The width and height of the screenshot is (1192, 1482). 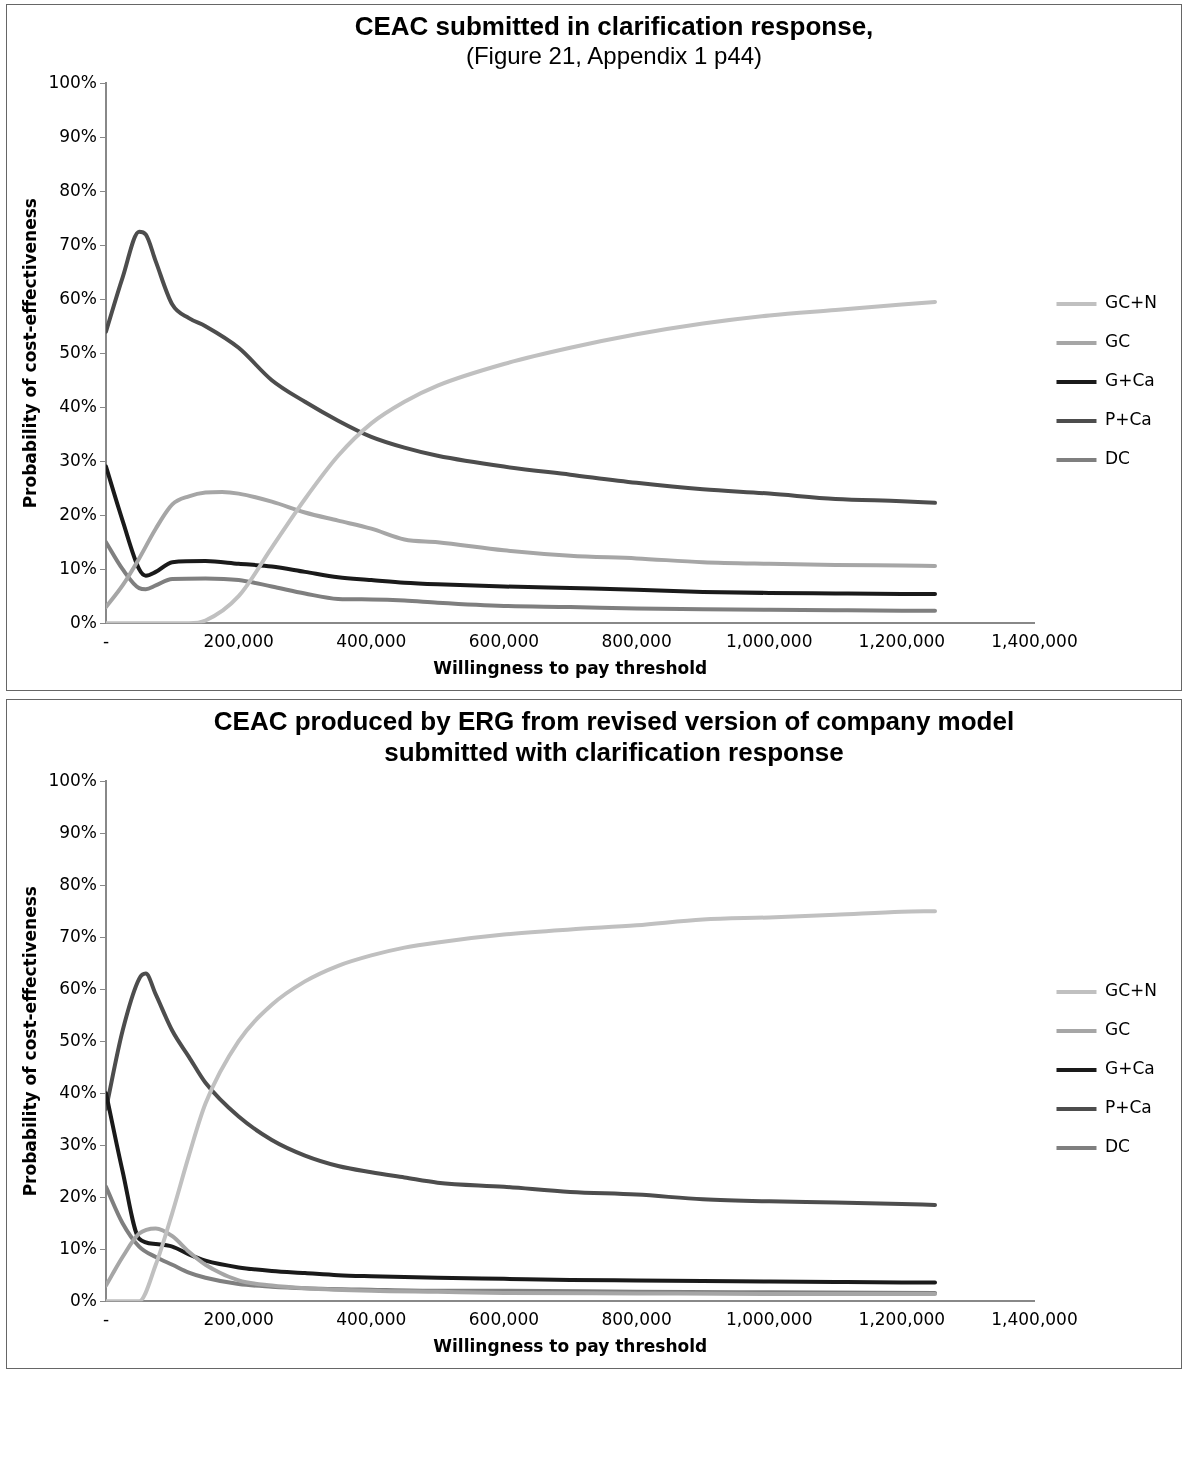 What do you see at coordinates (614, 26) in the screenshot?
I see `chart-title: CEAC submitted in clarification response,` at bounding box center [614, 26].